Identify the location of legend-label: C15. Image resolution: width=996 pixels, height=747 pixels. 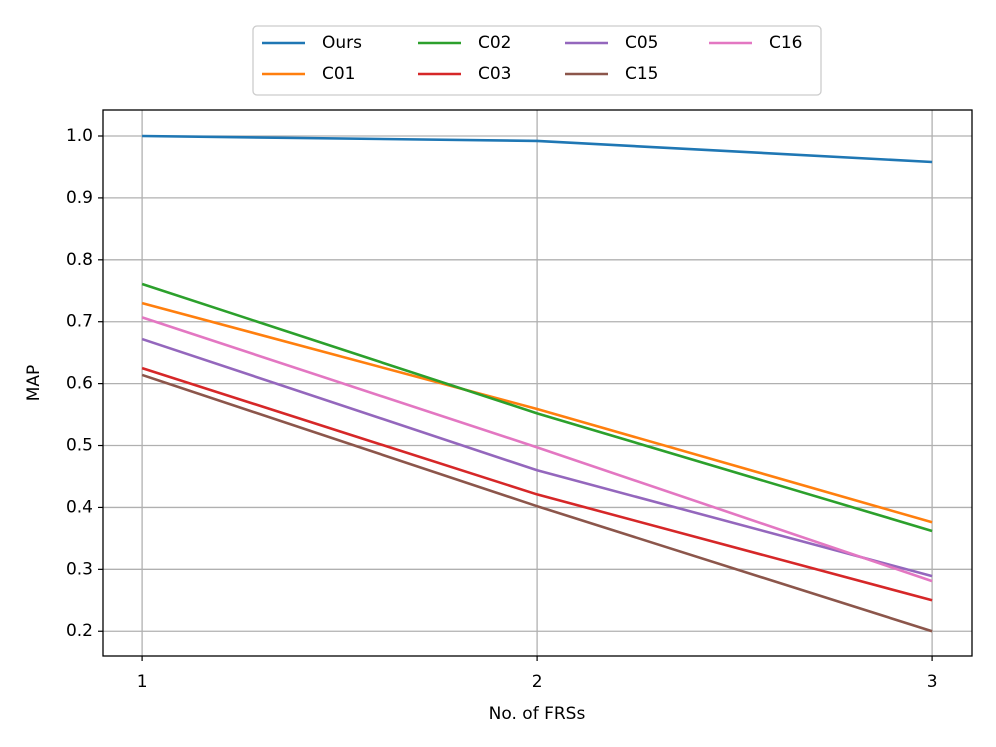
(642, 74).